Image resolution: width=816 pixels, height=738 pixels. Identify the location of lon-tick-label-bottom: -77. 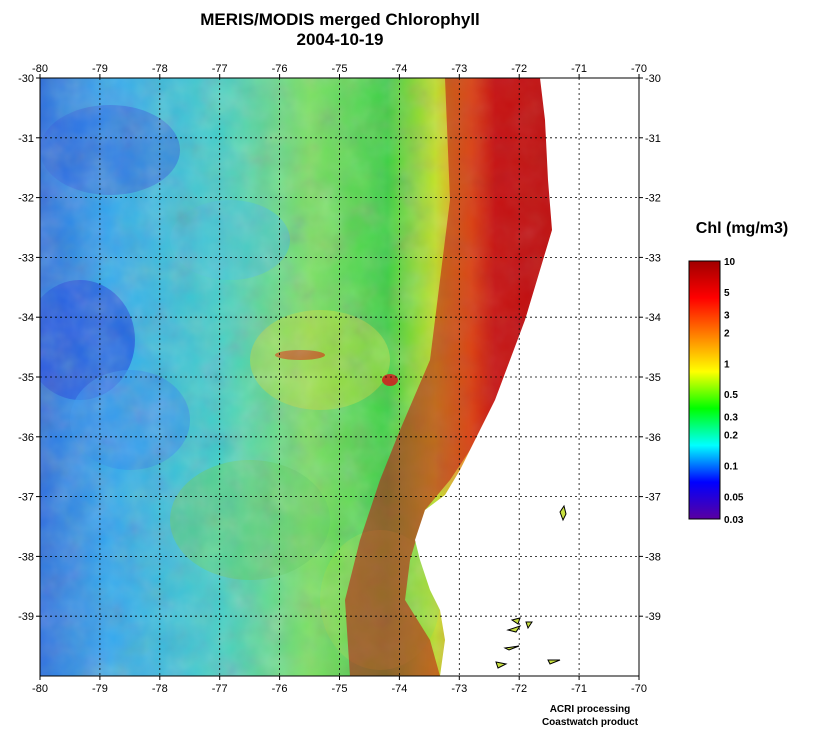
(220, 689).